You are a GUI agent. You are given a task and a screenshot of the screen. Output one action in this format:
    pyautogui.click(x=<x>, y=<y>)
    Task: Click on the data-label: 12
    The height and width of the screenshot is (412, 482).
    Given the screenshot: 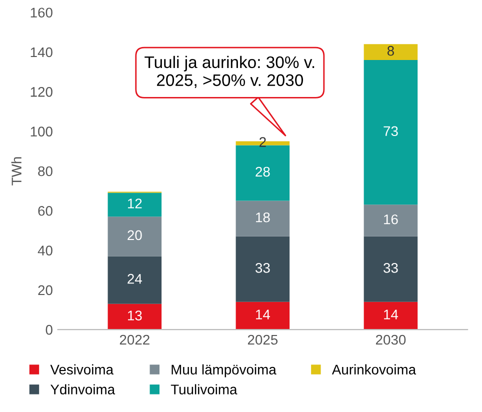 What is the action you would take?
    pyautogui.click(x=135, y=203)
    